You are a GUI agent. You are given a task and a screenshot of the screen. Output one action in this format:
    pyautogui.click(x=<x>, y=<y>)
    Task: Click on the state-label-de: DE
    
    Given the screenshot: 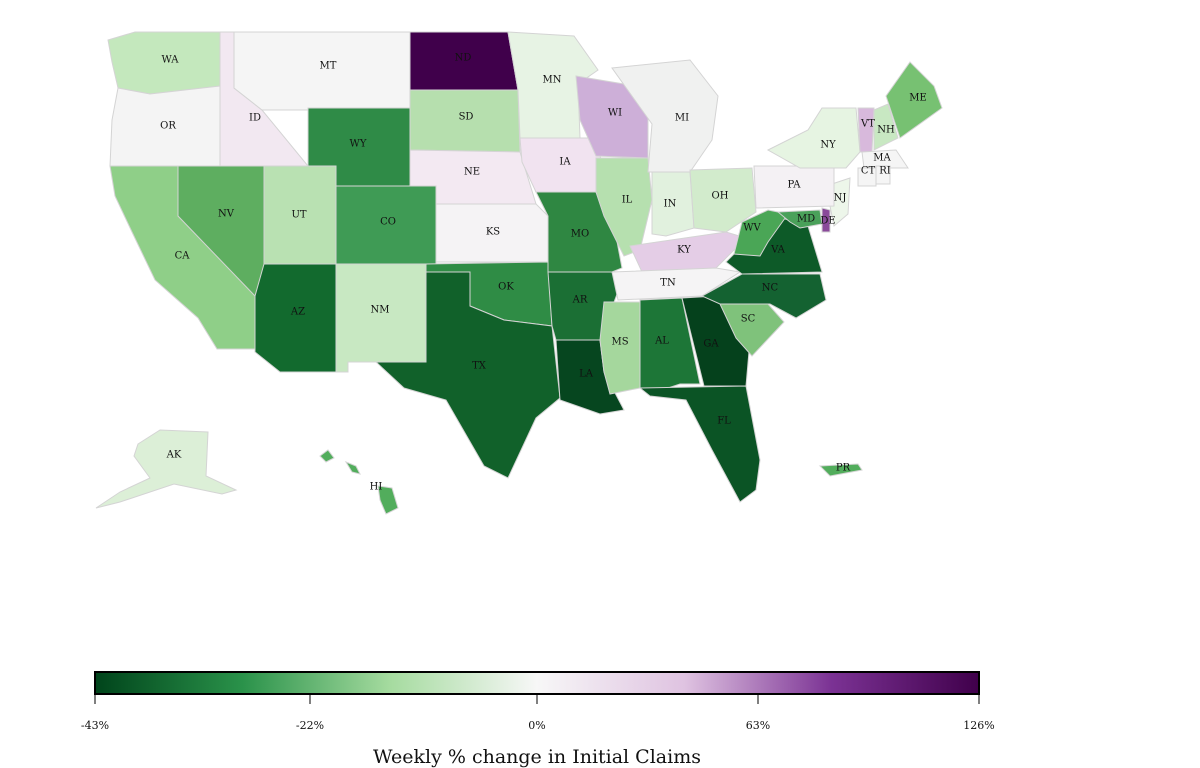 What is the action you would take?
    pyautogui.click(x=827, y=221)
    